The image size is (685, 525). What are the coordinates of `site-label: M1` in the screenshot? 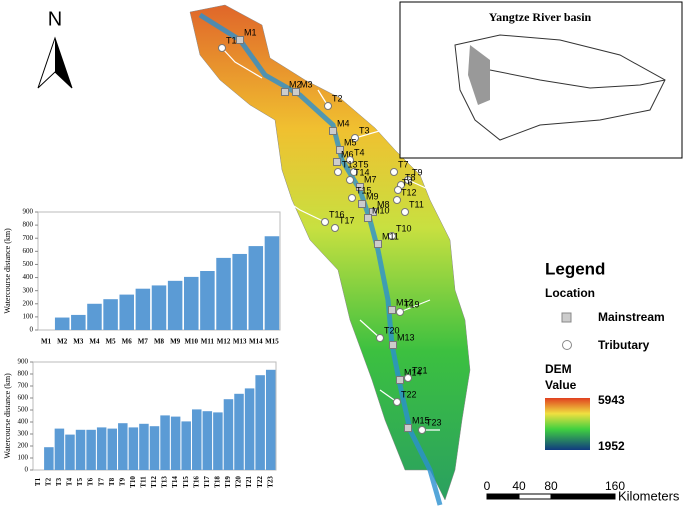 It's located at (250, 32).